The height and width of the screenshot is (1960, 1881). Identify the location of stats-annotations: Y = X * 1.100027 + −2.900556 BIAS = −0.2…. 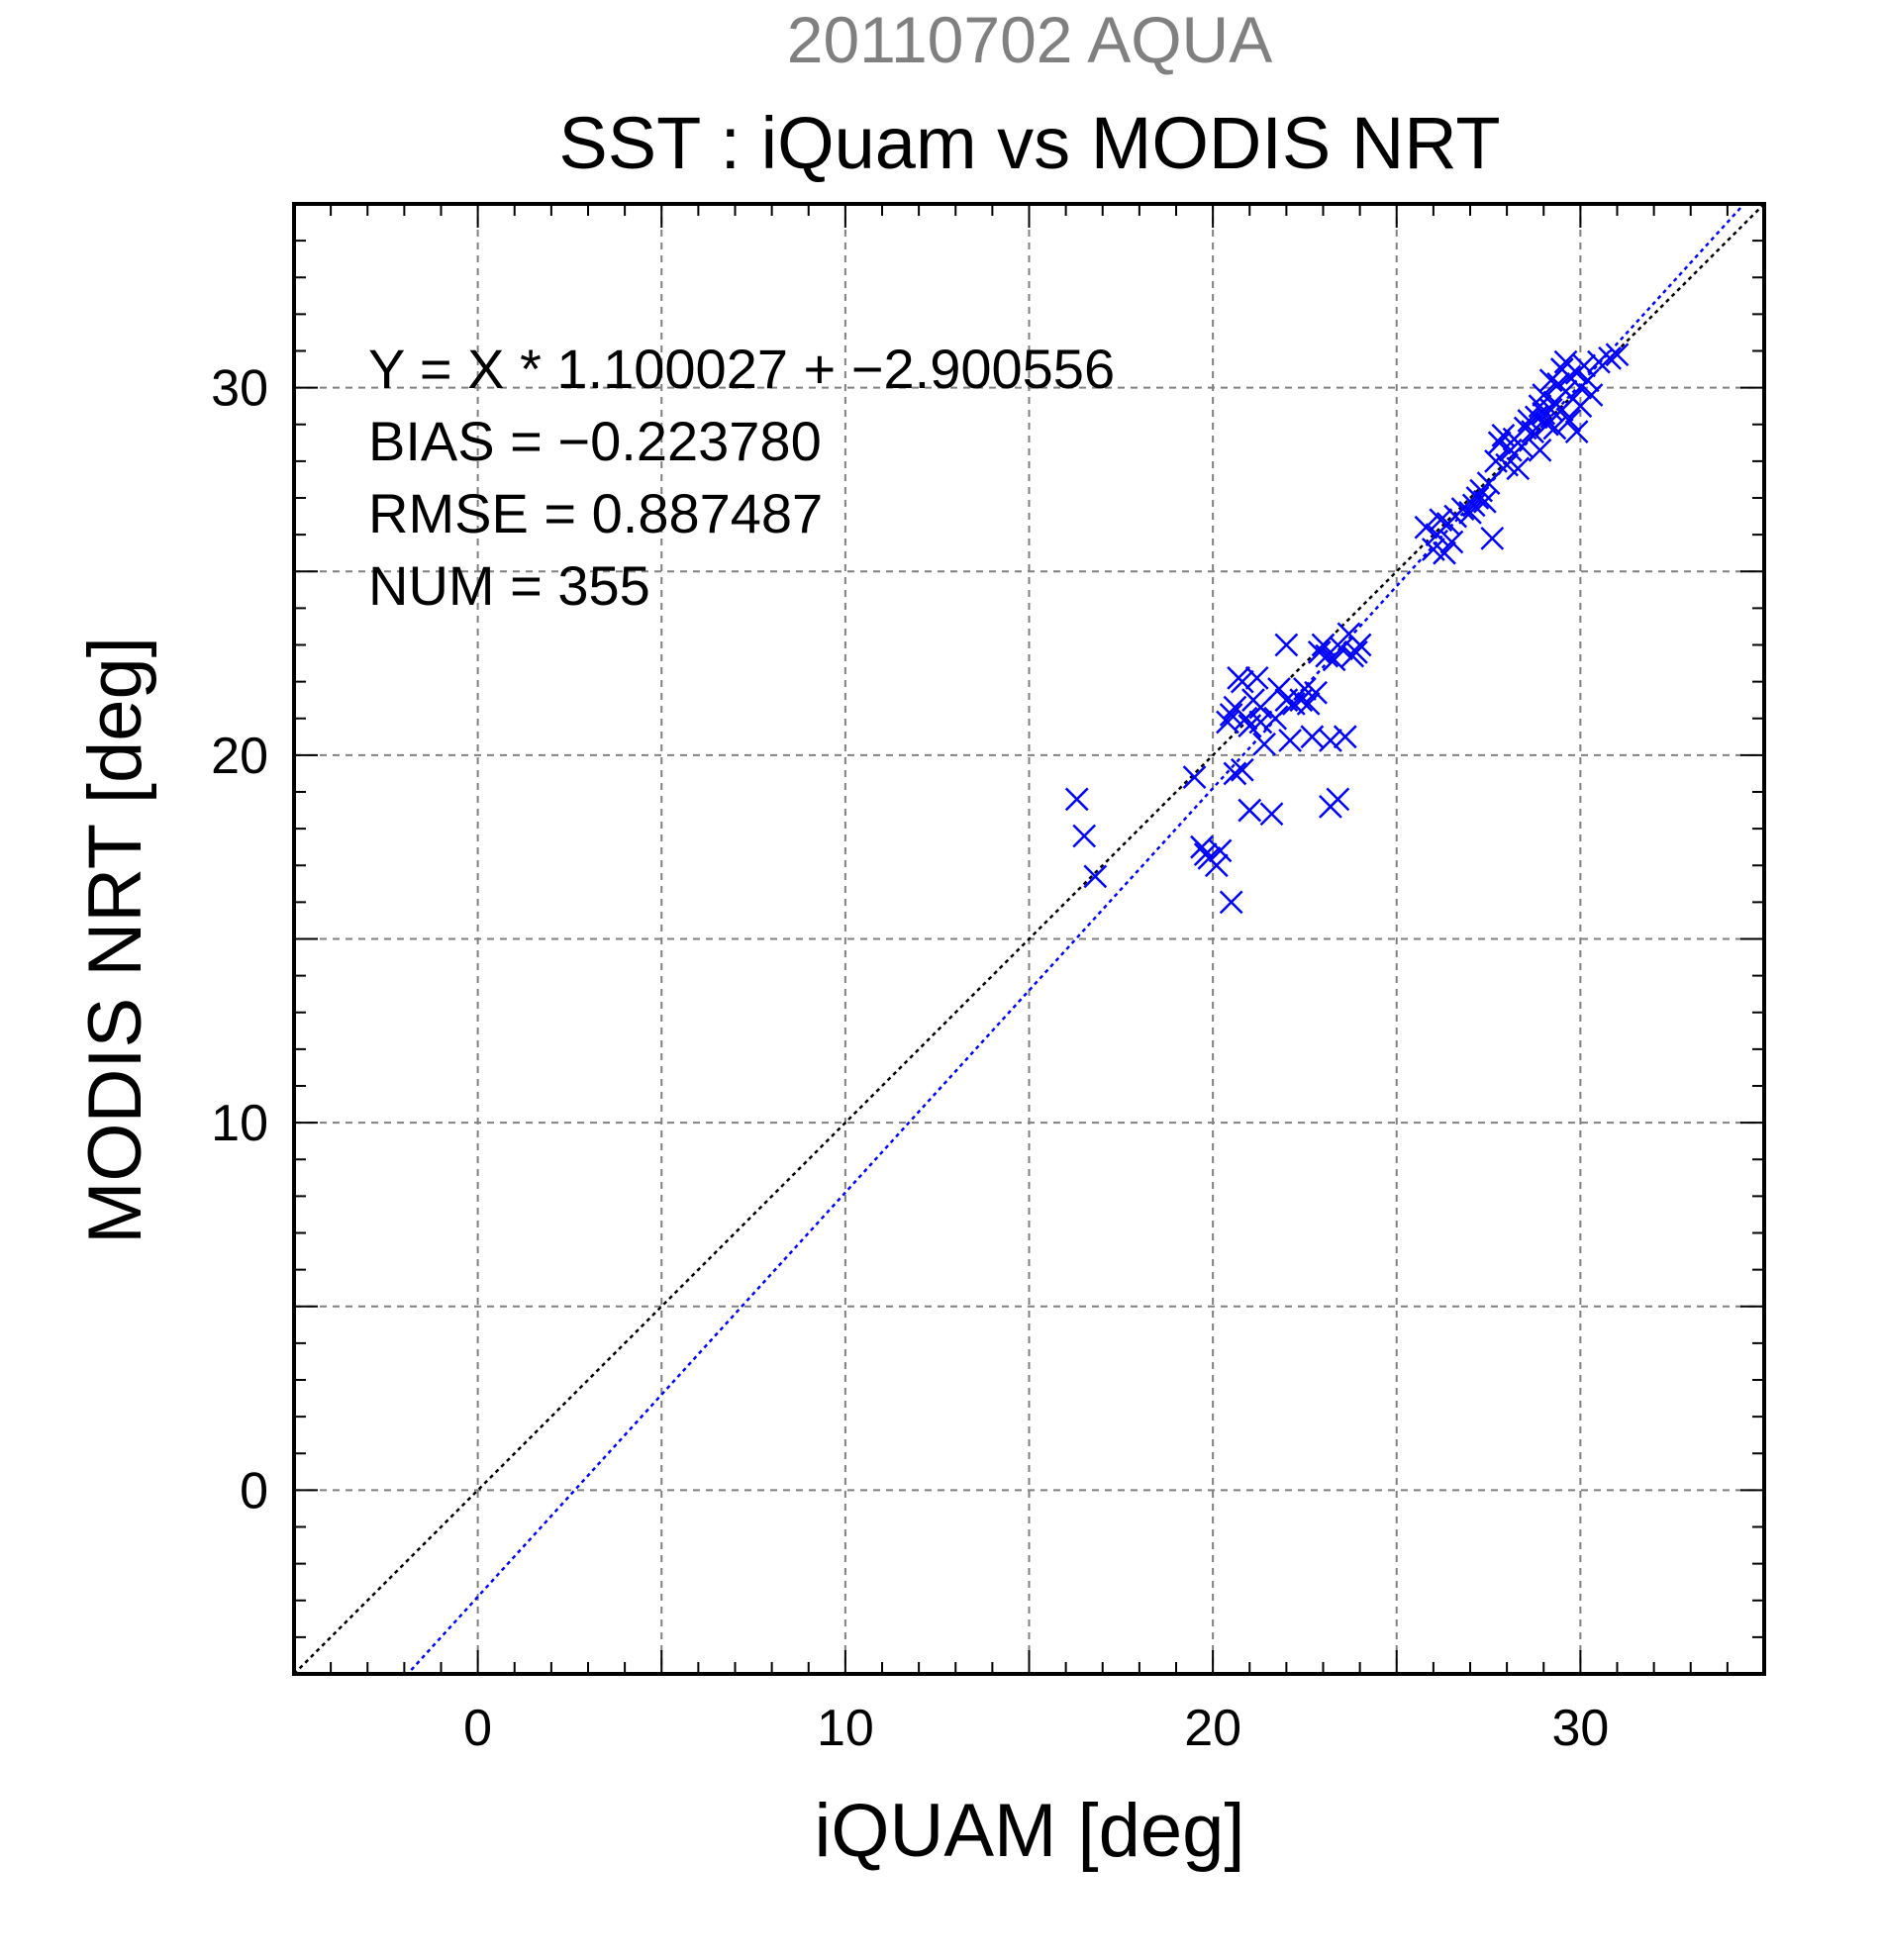
(742, 477).